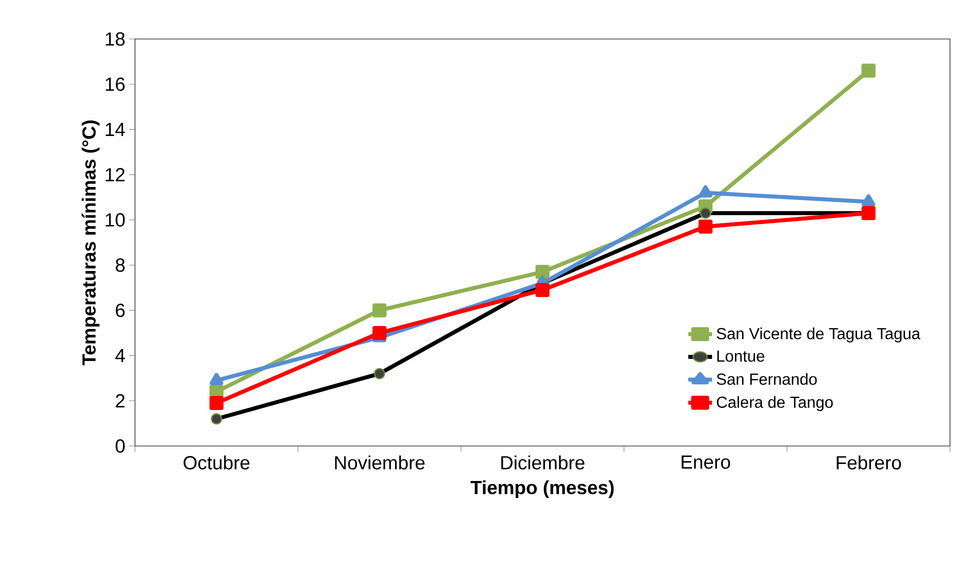  What do you see at coordinates (120, 311) in the screenshot?
I see `y-tick-label: 6` at bounding box center [120, 311].